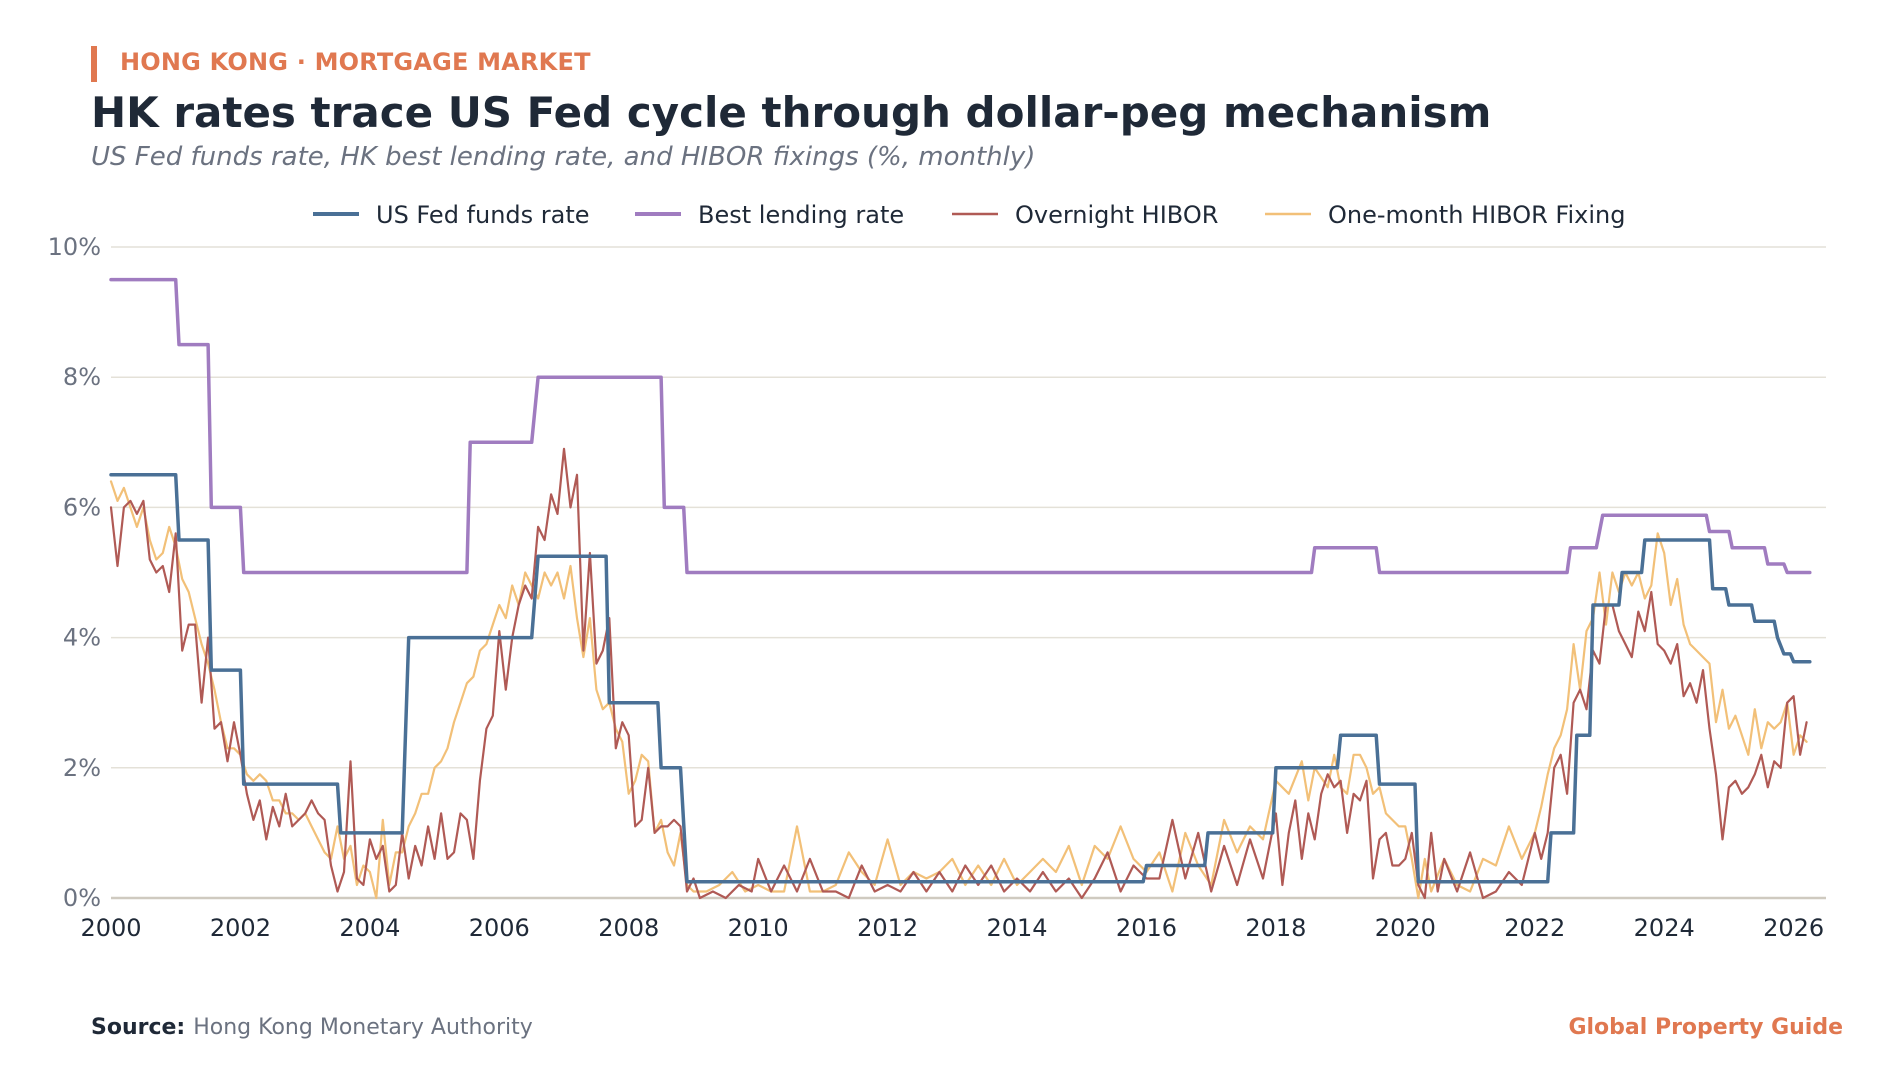 This screenshot has height=1079, width=1878. Describe the element at coordinates (1146, 928) in the screenshot. I see `x-tick-label: 2016` at that location.